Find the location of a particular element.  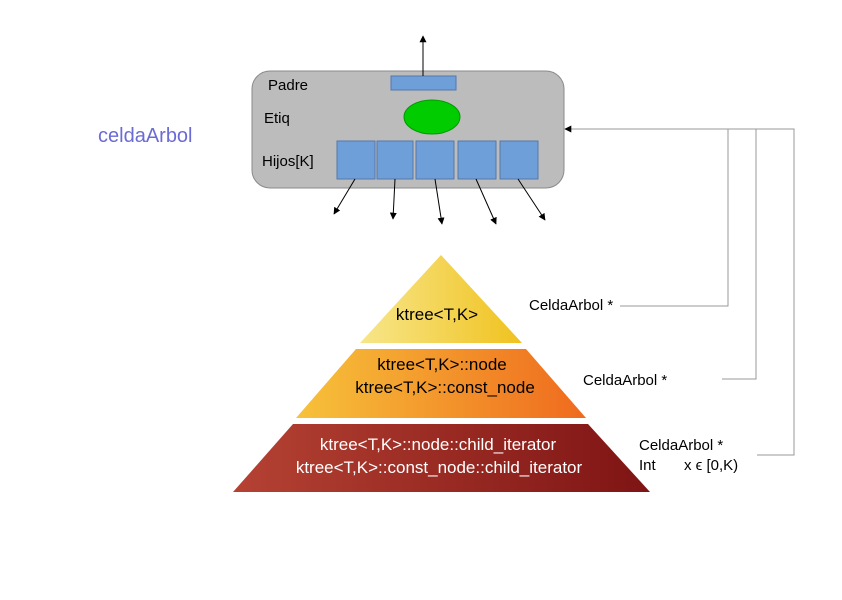

etiq-label: Etiq is located at coordinates (277, 118).